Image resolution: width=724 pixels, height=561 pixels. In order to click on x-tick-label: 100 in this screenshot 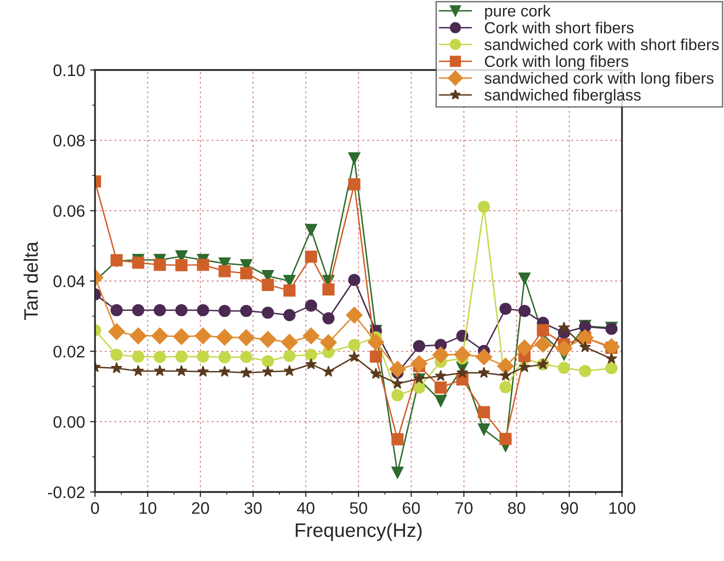, I will do `click(622, 508)`.